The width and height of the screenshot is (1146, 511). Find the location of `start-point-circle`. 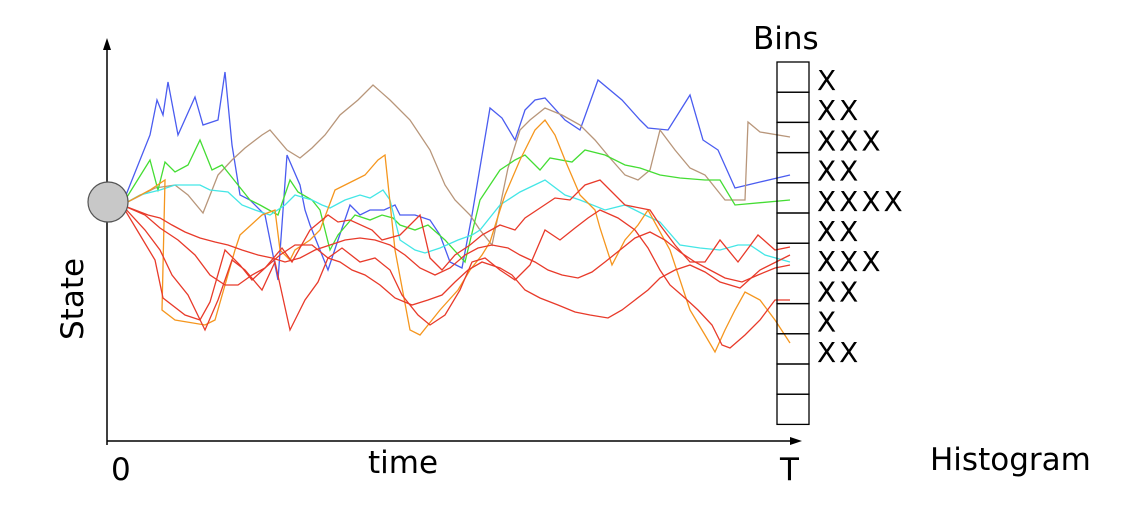

start-point-circle is located at coordinates (108, 202).